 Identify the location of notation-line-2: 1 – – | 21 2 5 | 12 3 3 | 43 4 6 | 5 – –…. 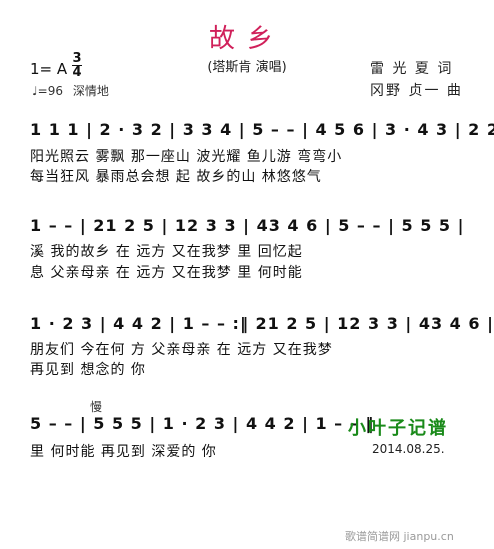
(247, 225).